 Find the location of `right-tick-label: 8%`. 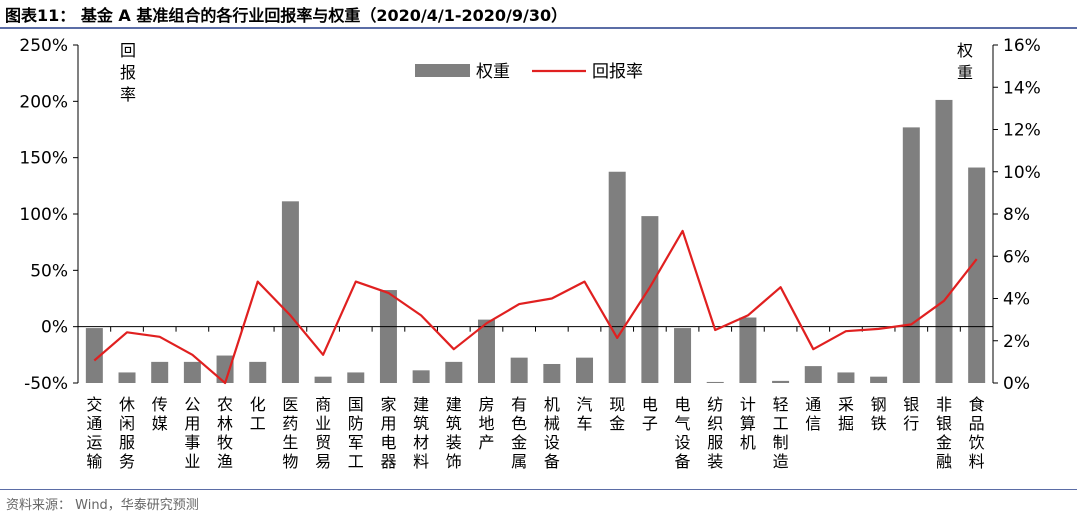

right-tick-label: 8% is located at coordinates (1016, 215).